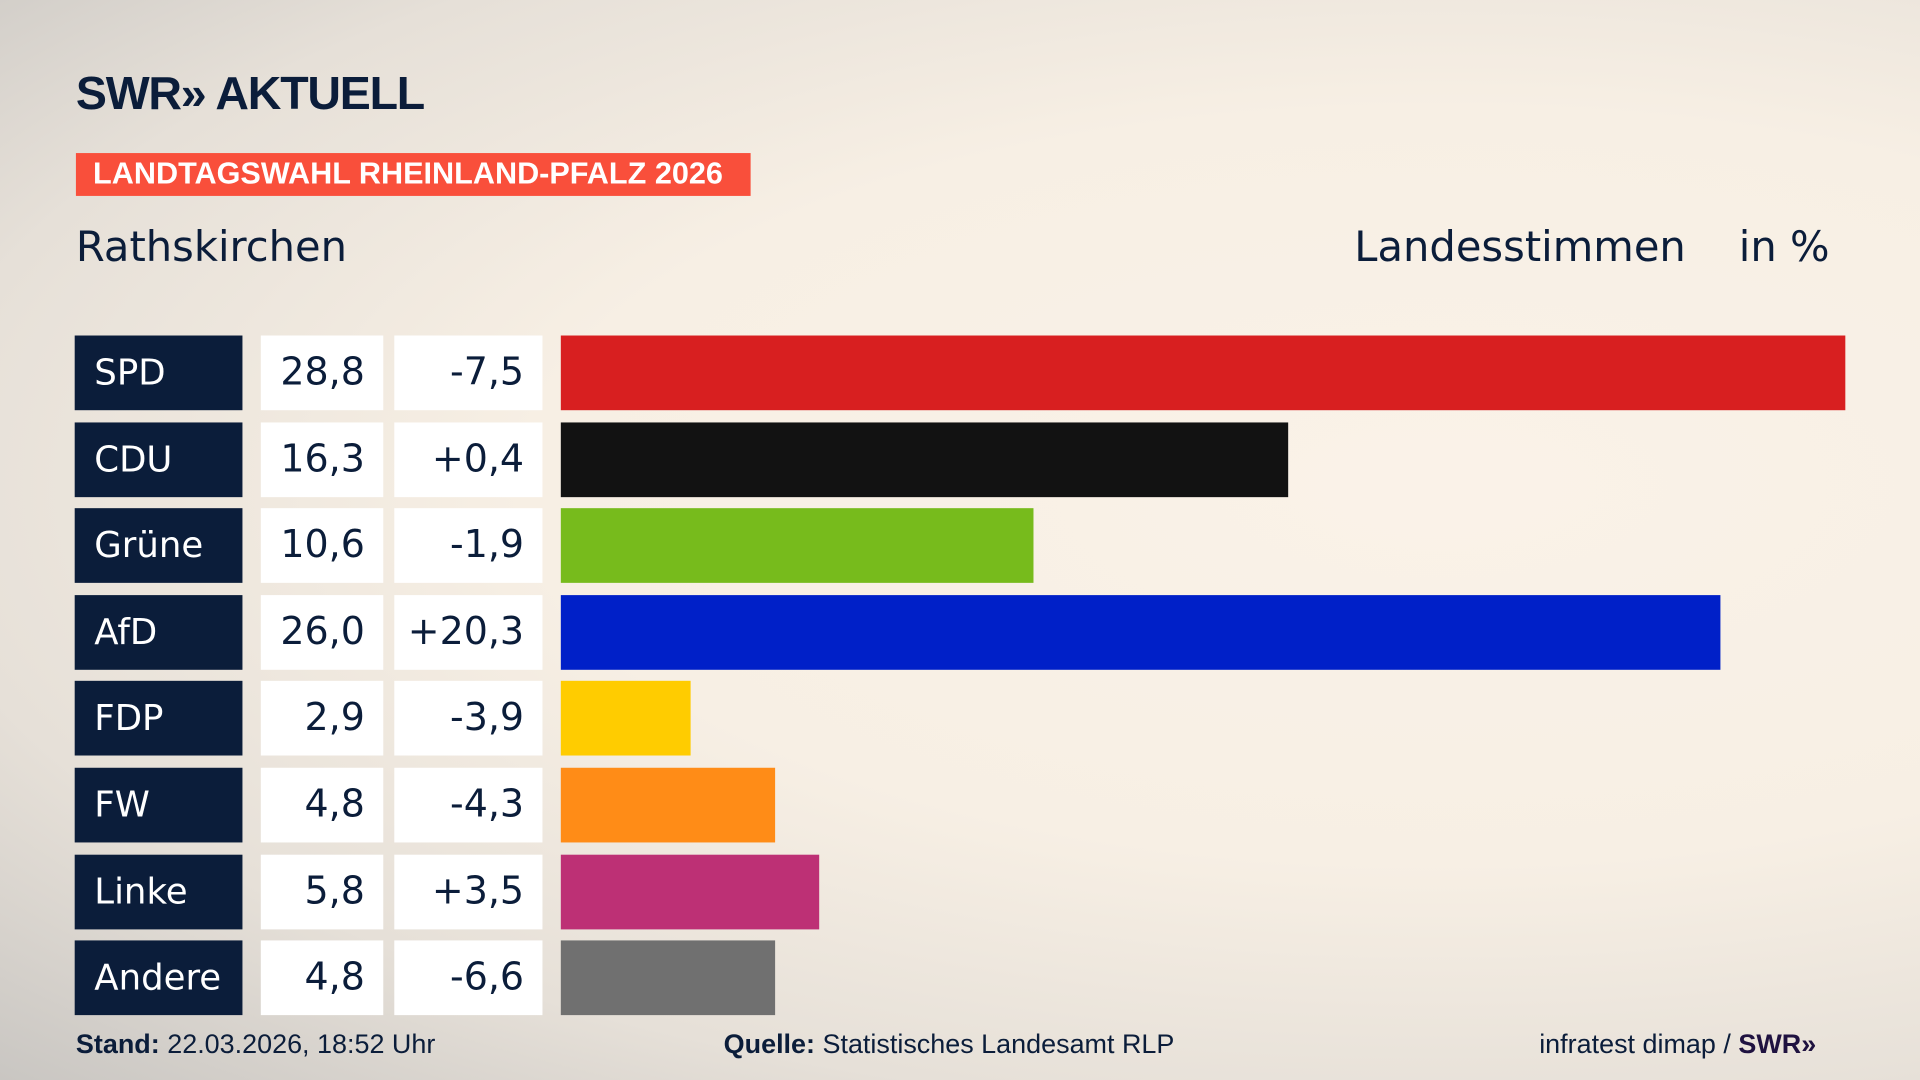 Image resolution: width=1920 pixels, height=1080 pixels. I want to click on party-label: Linke, so click(158, 891).